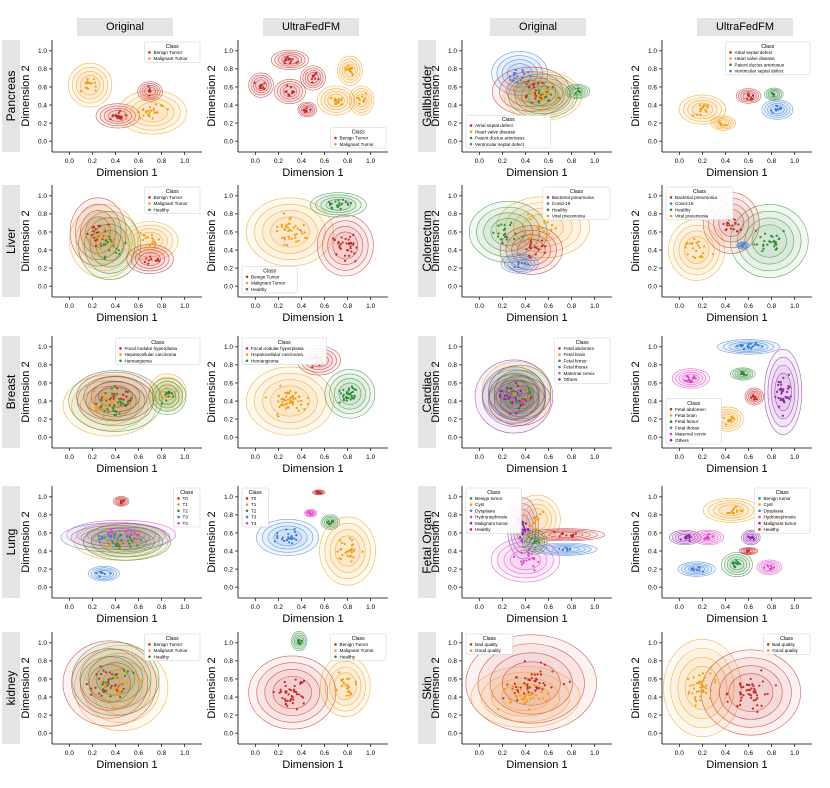 The height and width of the screenshot is (788, 830). Describe the element at coordinates (358, 647) in the screenshot. I see `legend-box` at that location.